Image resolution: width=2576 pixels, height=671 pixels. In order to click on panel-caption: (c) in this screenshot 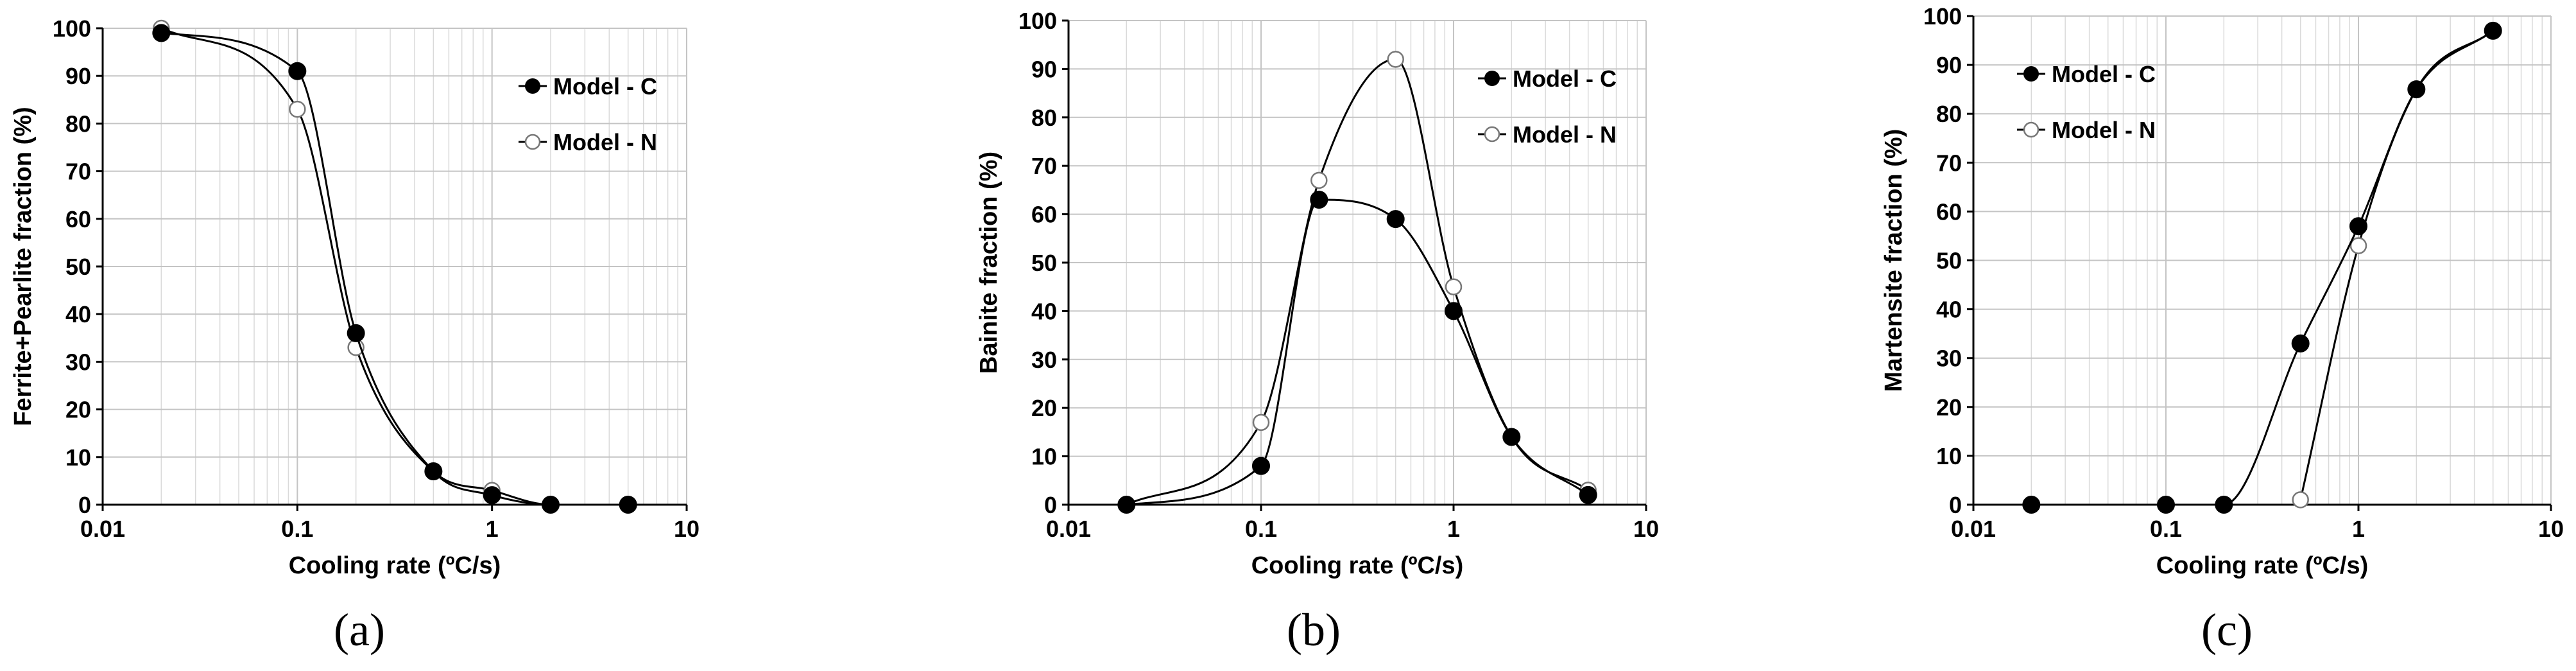, I will do `click(2227, 630)`.